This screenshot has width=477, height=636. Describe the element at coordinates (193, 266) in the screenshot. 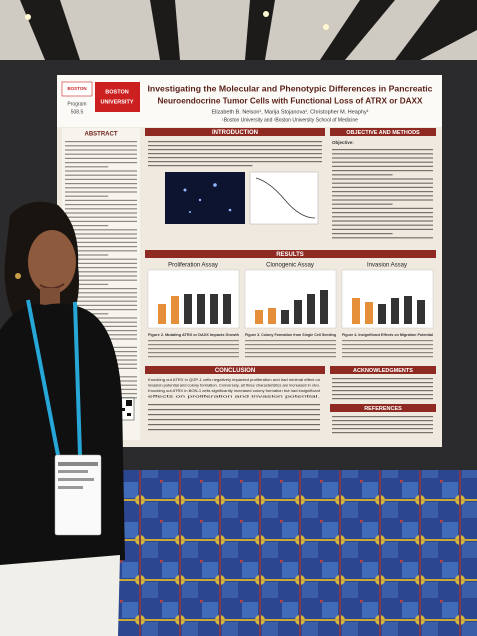

I see `chart-title: Proliferation Assay` at that location.